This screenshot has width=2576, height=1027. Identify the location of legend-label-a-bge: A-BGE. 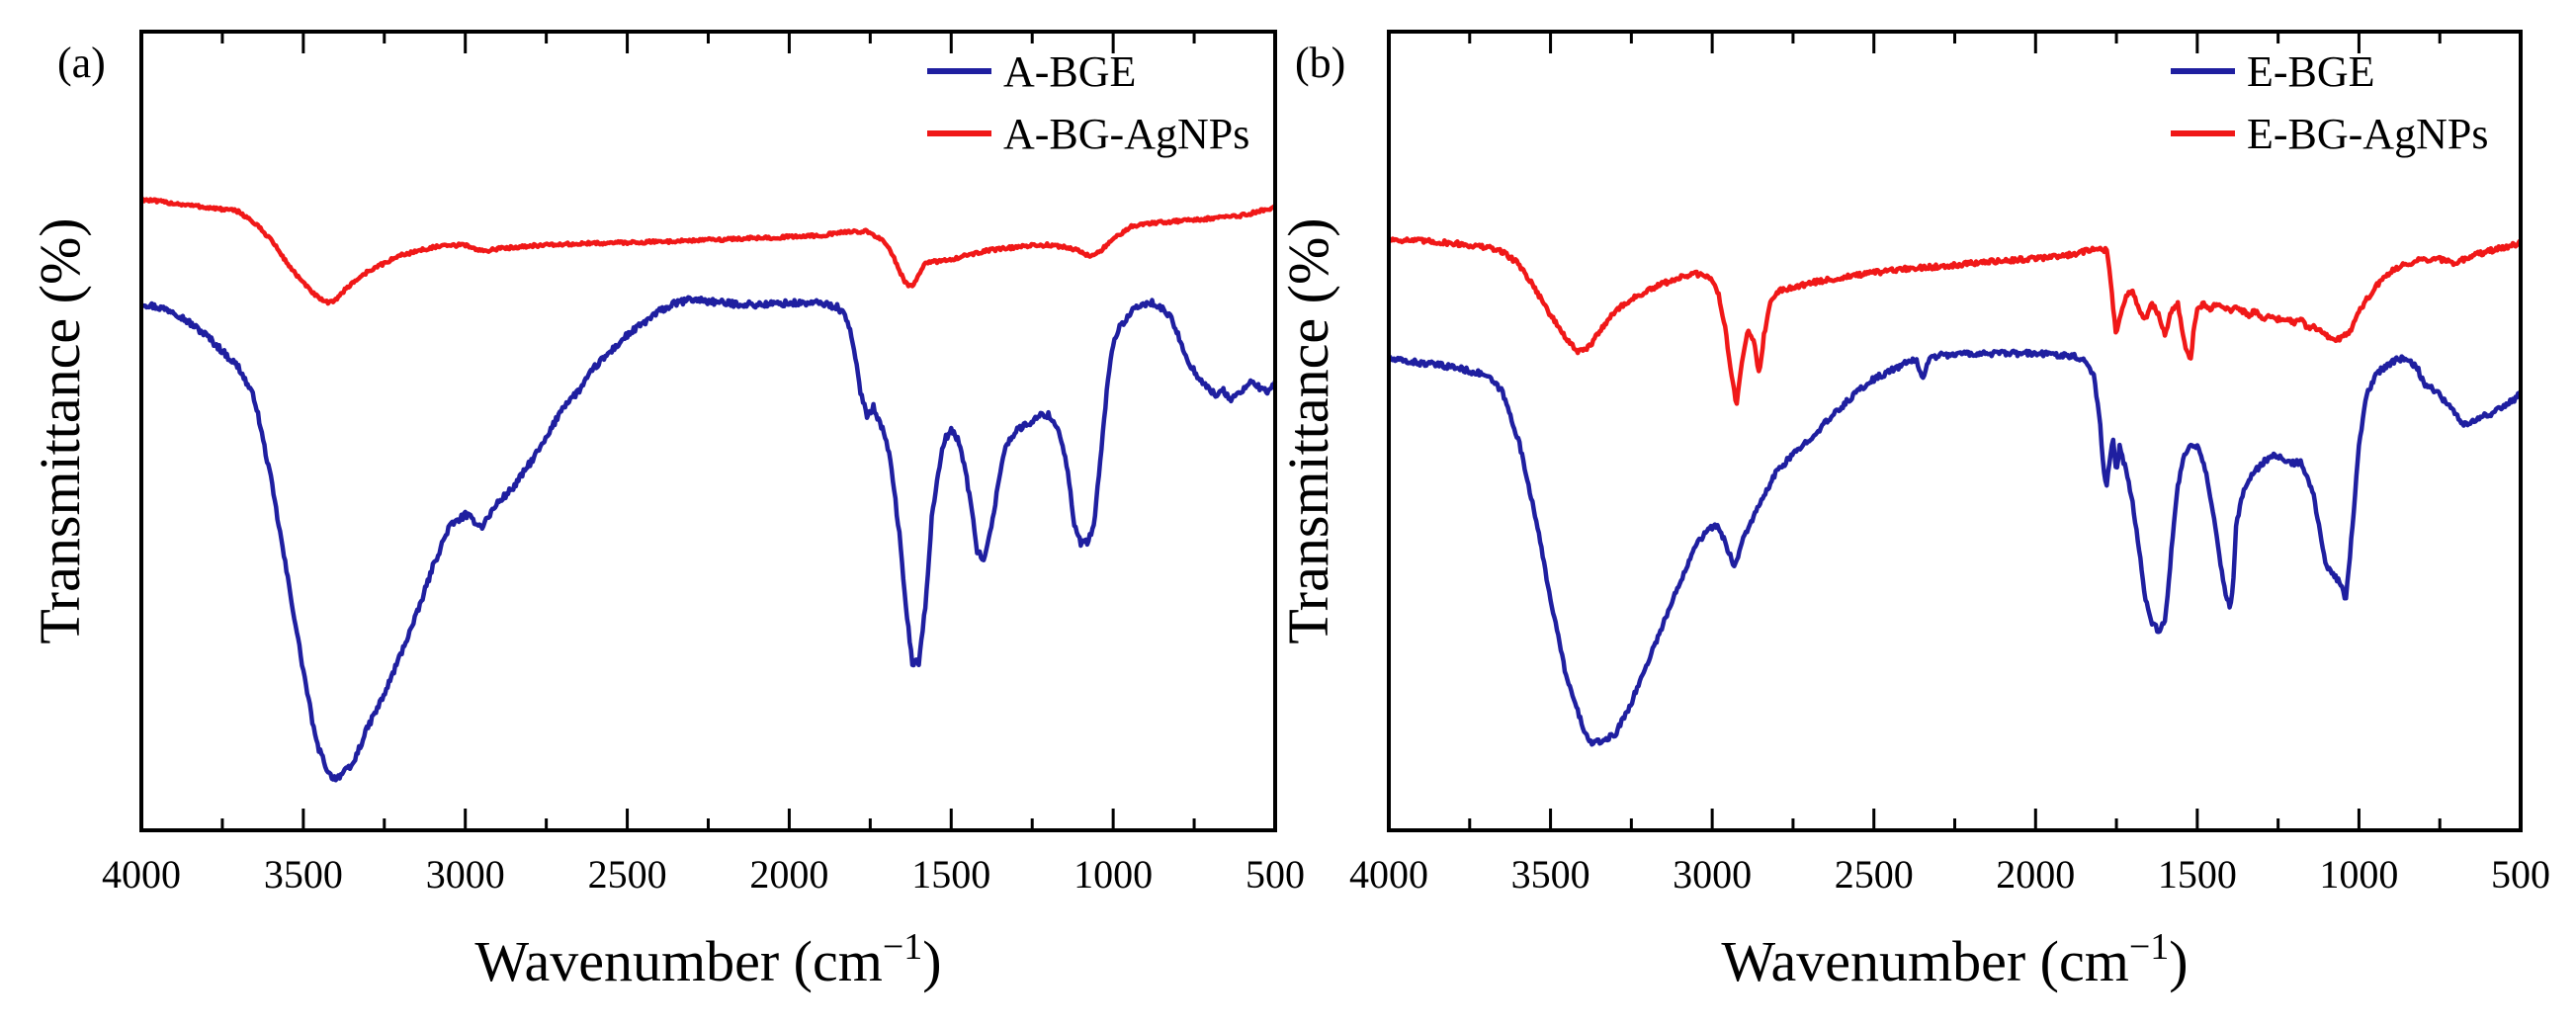
(1069, 71).